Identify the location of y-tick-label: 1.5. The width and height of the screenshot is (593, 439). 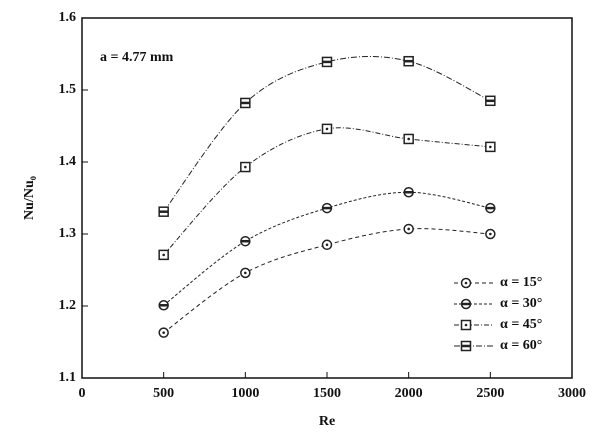
(68, 89).